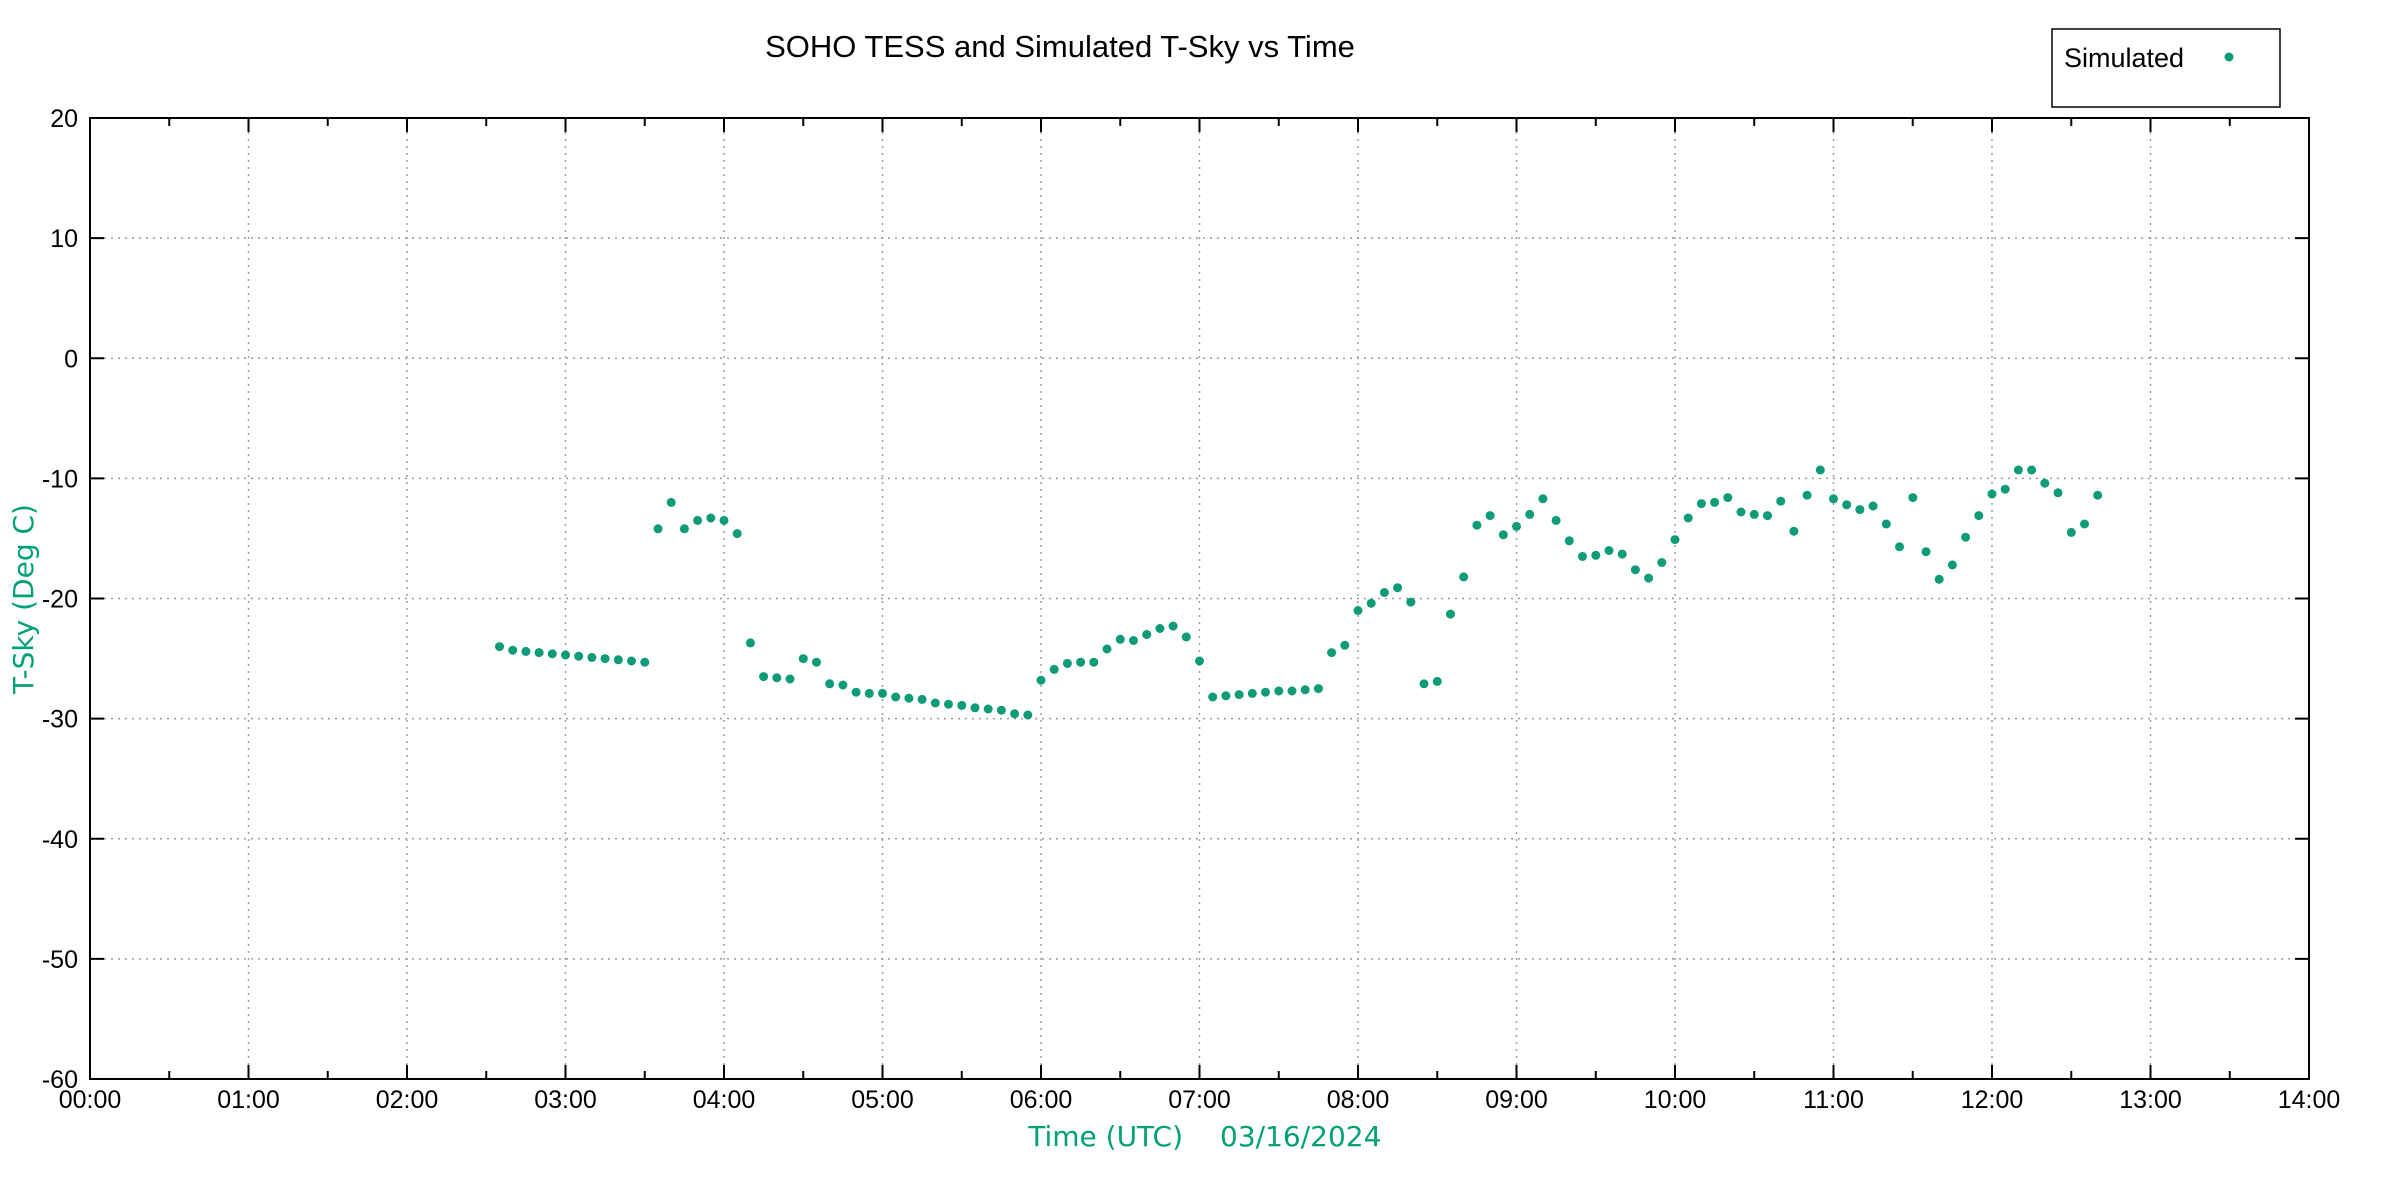 The image size is (2400, 1200). What do you see at coordinates (1833, 1100) in the screenshot?
I see `x-tick-label: 11:00` at bounding box center [1833, 1100].